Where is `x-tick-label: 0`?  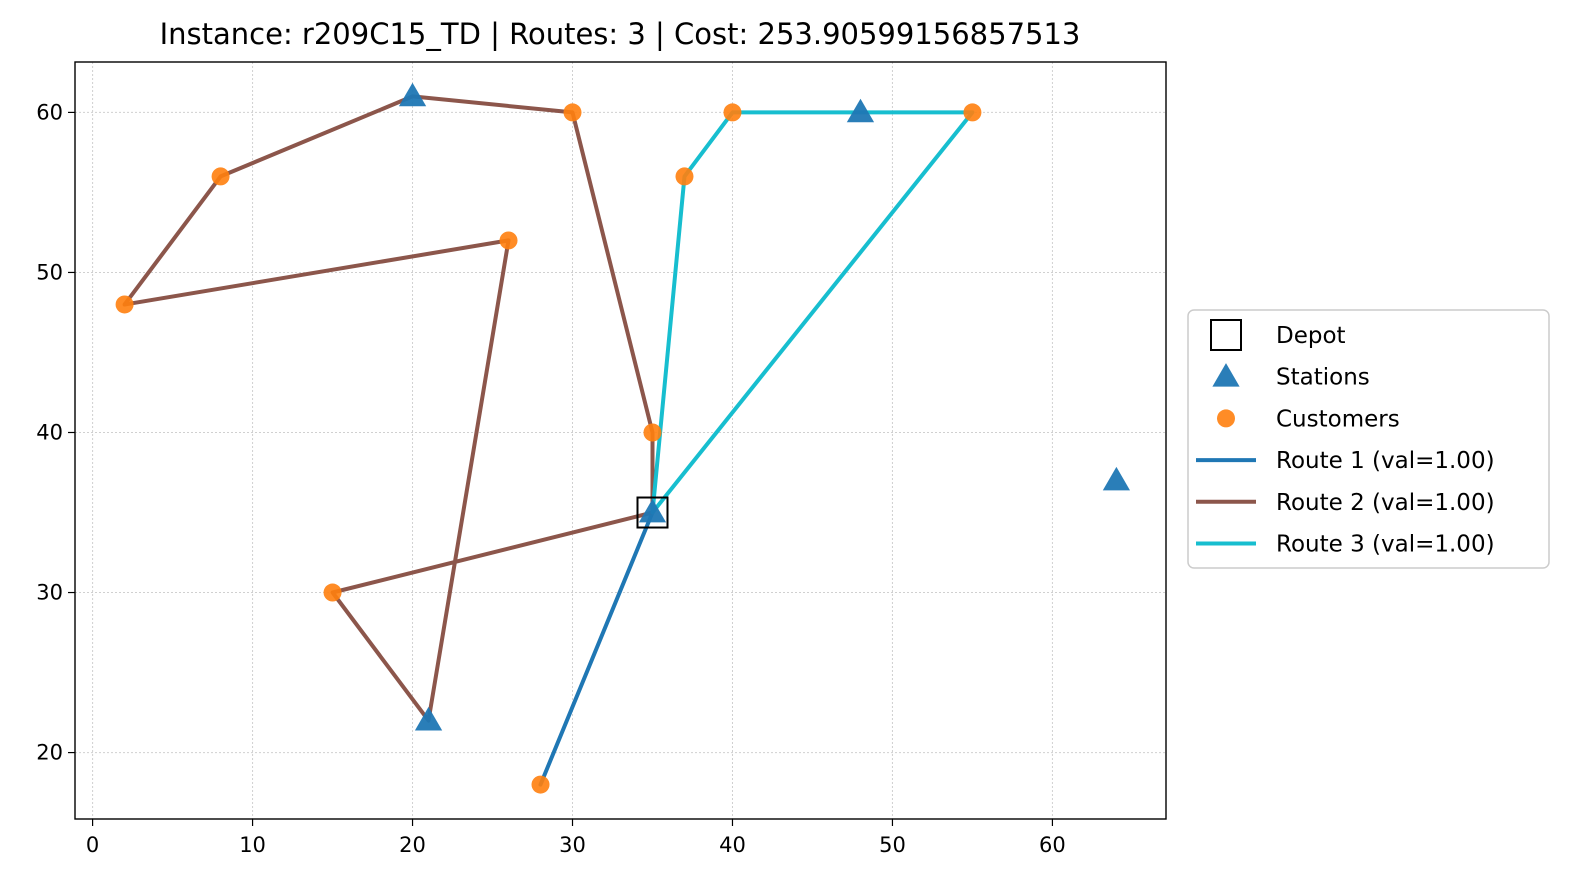 x-tick-label: 0 is located at coordinates (92, 845).